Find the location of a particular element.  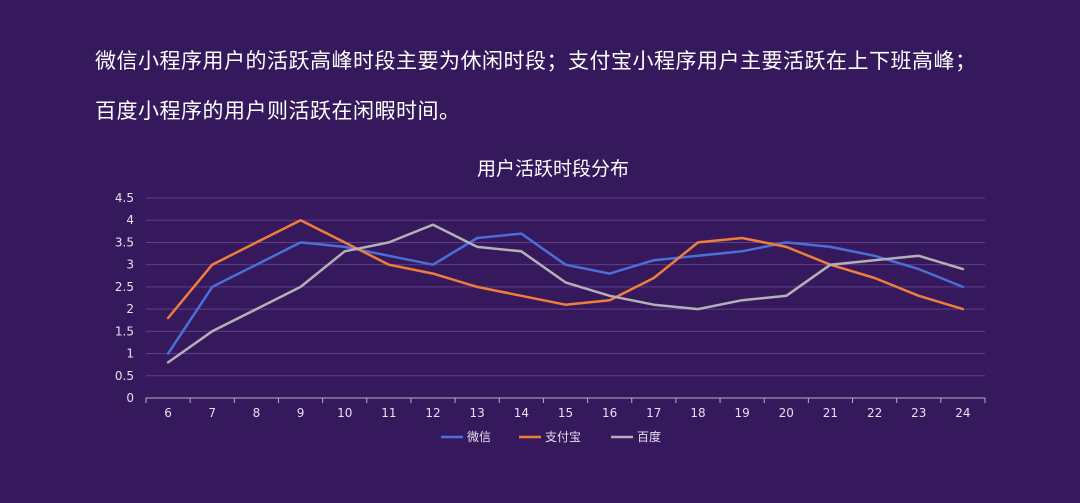

legend-label: 支付宝 is located at coordinates (563, 437).